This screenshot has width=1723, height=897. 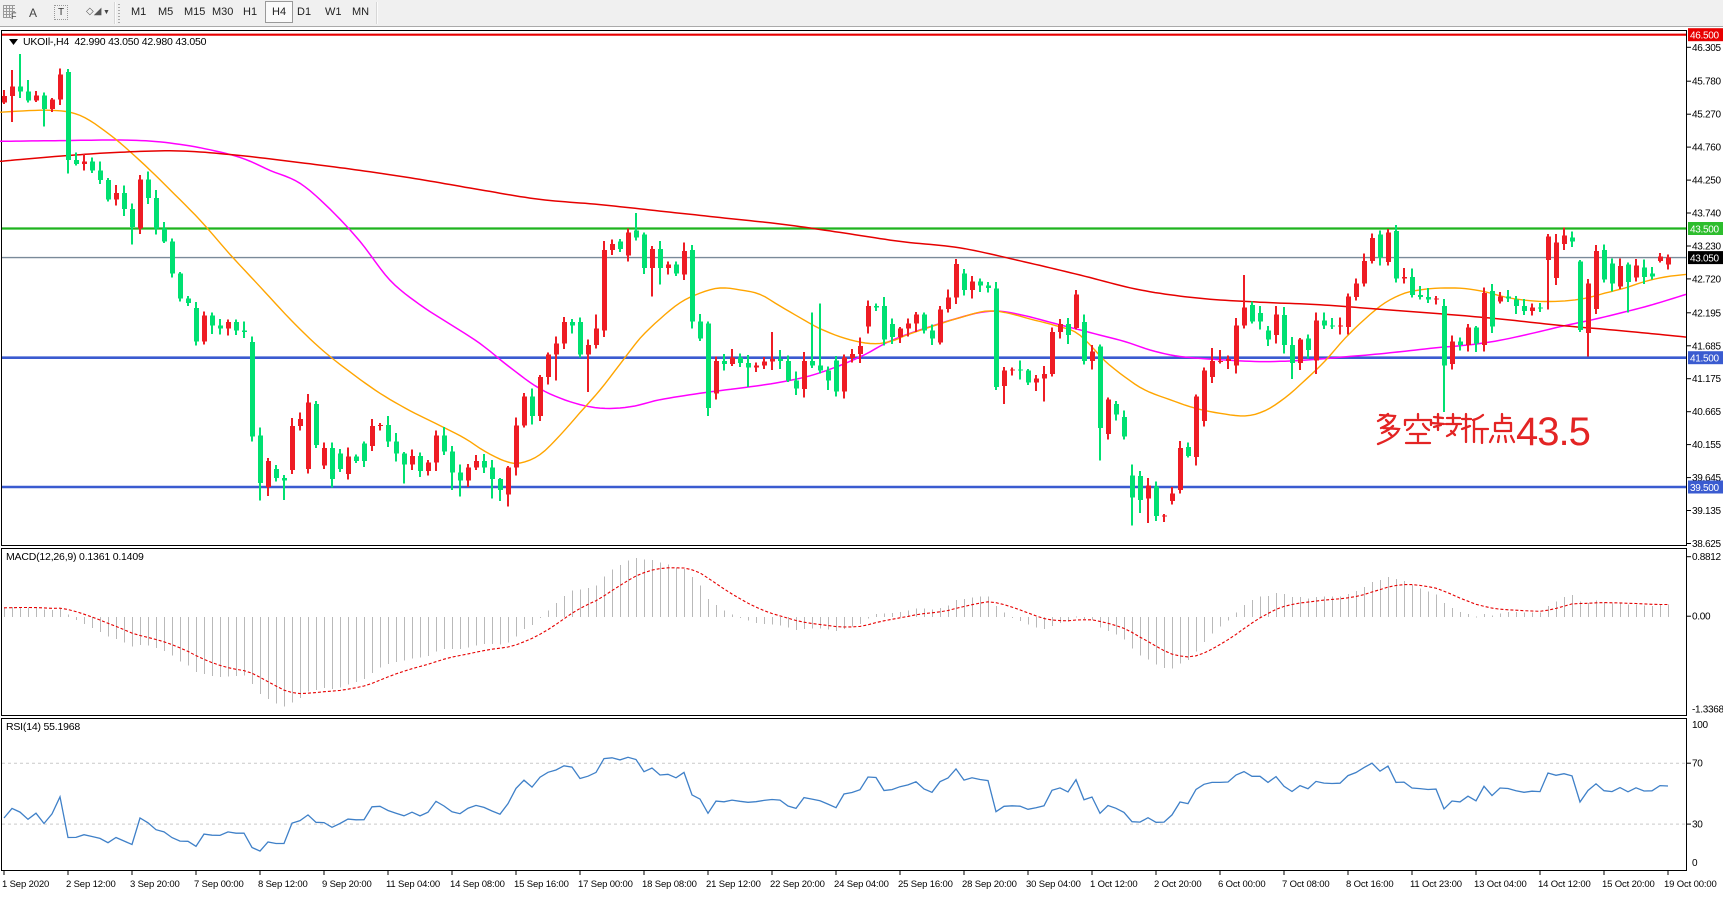 I want to click on svg-text: 43.050, so click(x=1705, y=259).